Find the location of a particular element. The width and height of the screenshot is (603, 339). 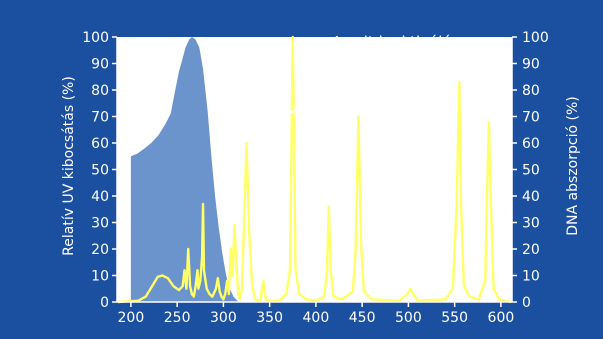

x-tick-label: 500 is located at coordinates (408, 318).